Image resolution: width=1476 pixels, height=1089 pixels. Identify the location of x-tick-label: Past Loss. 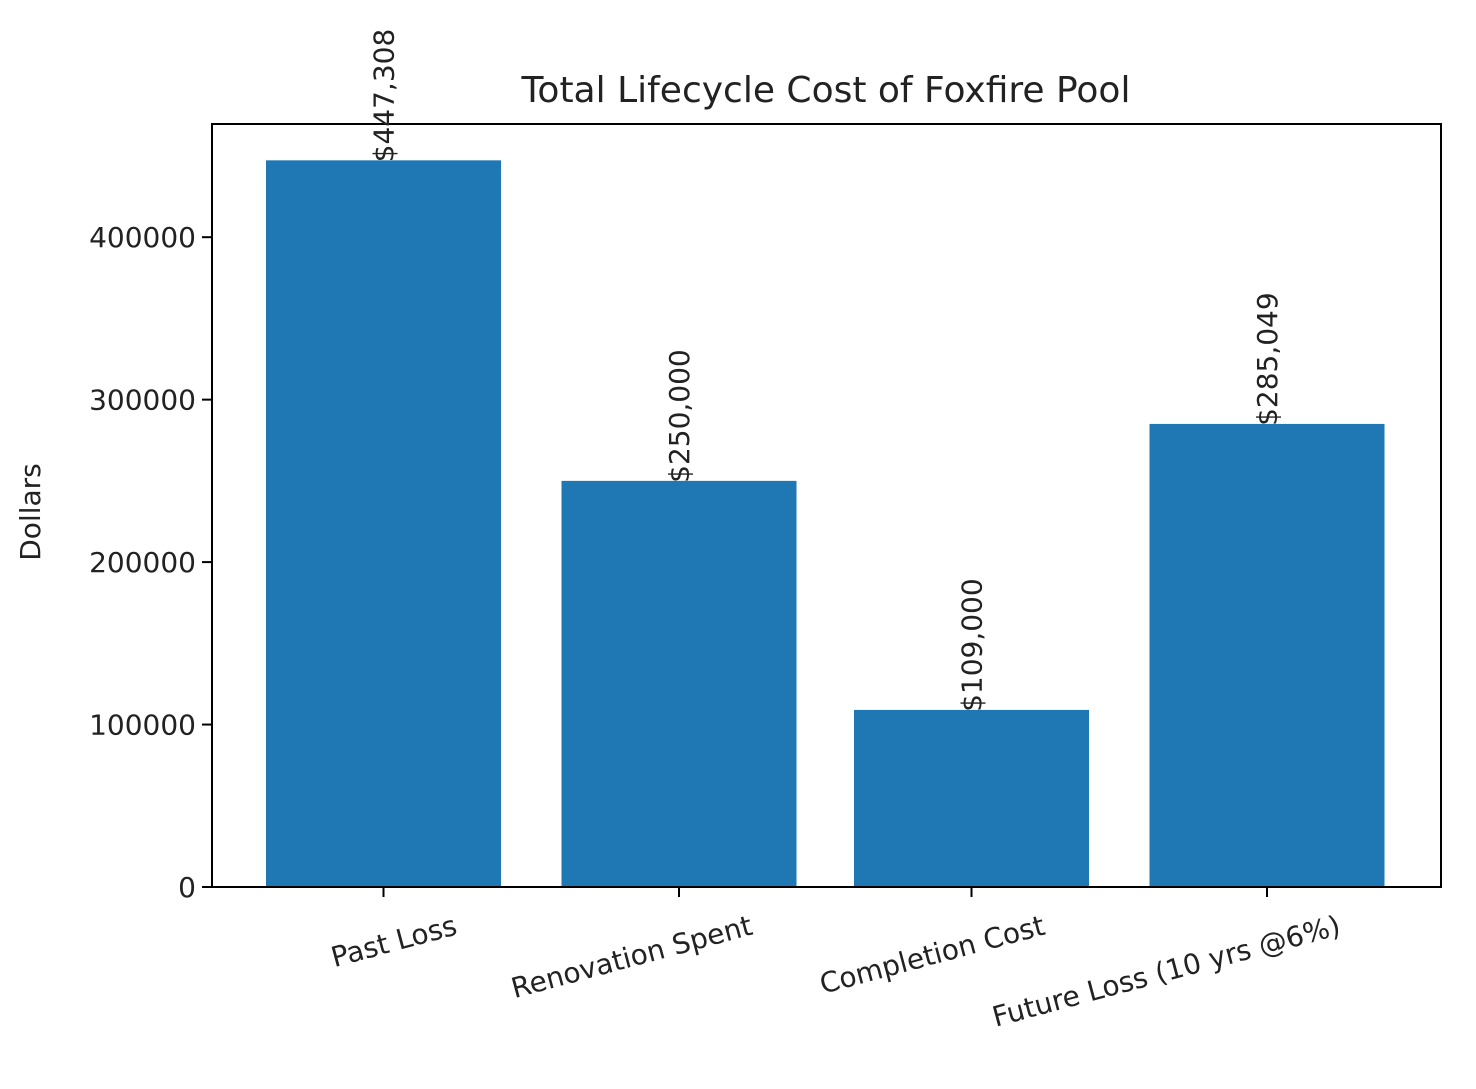
(393, 941).